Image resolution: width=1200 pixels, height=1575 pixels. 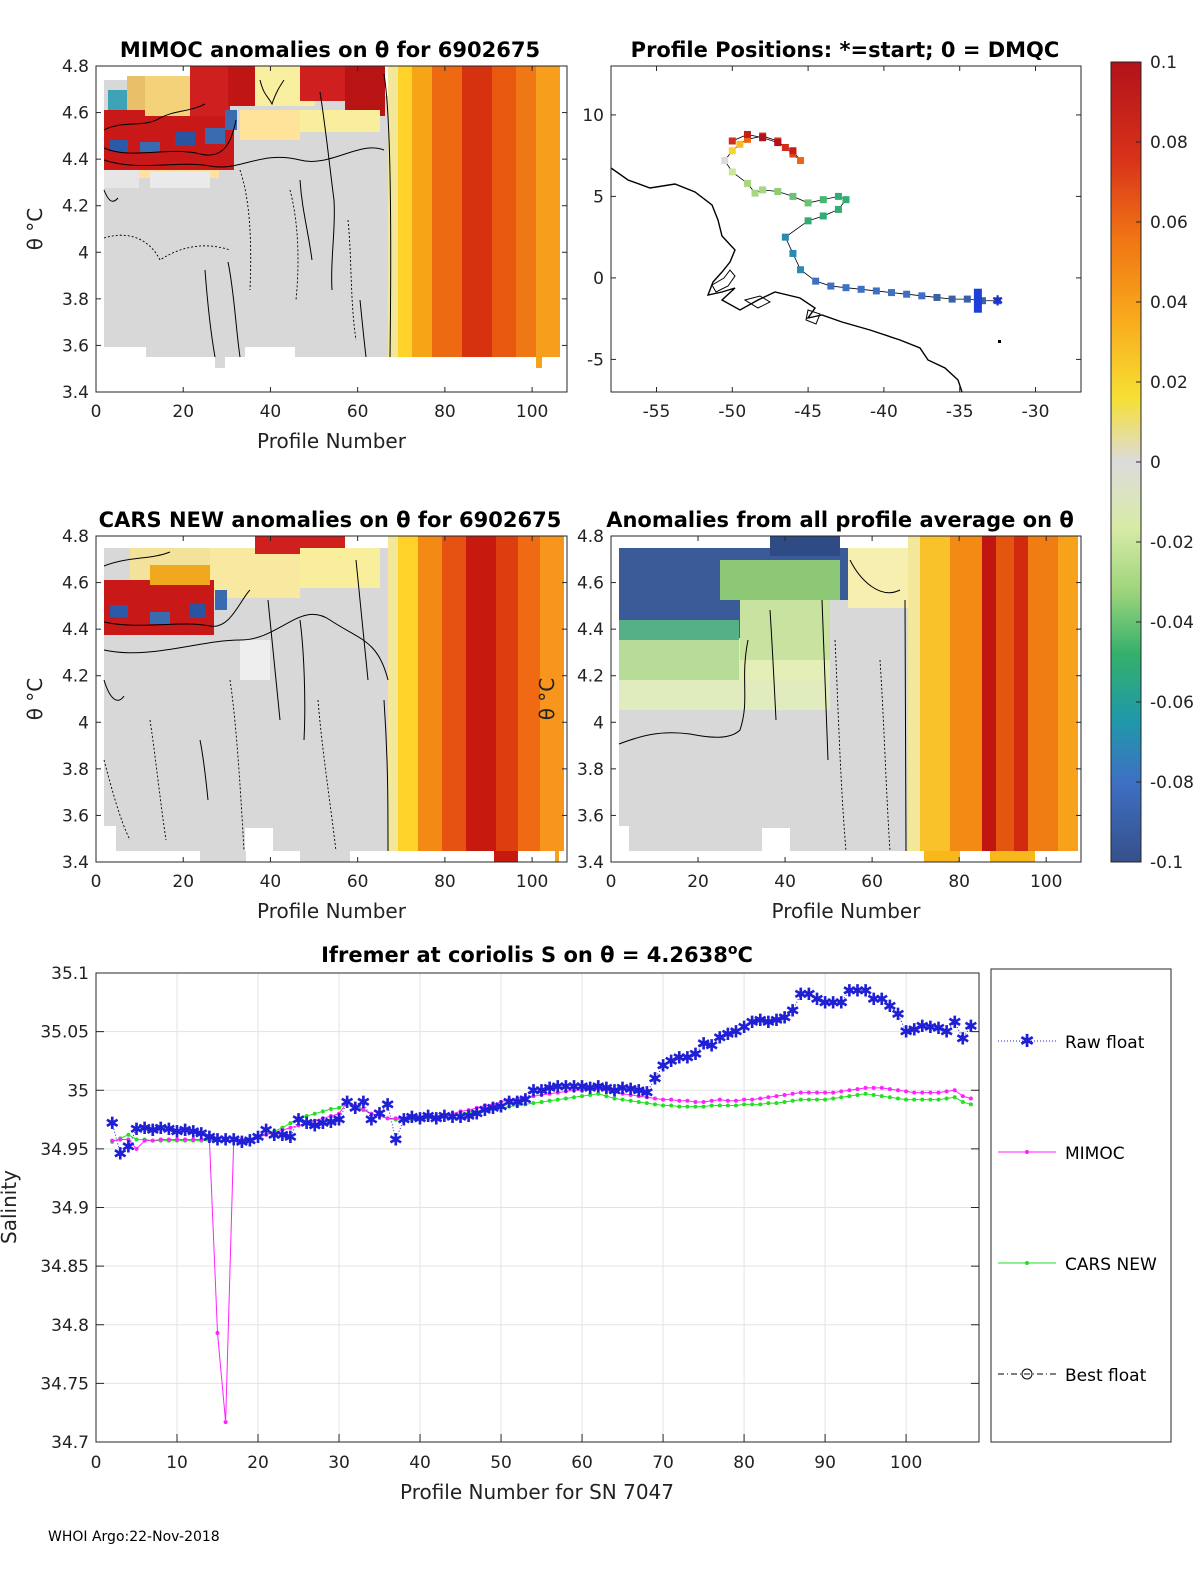 What do you see at coordinates (1163, 63) in the screenshot?
I see `colorbar-tick-label: 0.1` at bounding box center [1163, 63].